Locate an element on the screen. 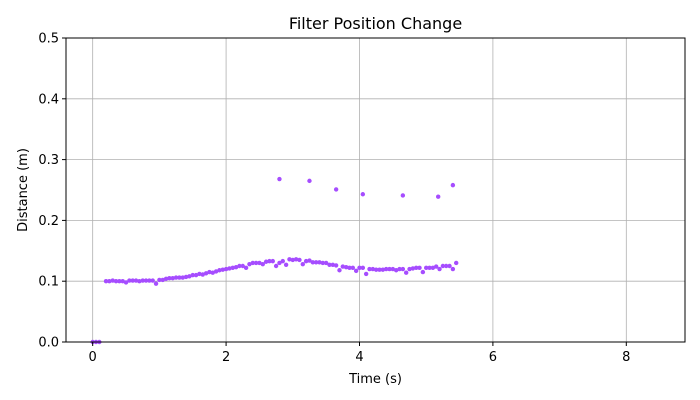 This screenshot has width=700, height=400. x-axis-ticks: 0 2 4 6 8 is located at coordinates (359, 353).